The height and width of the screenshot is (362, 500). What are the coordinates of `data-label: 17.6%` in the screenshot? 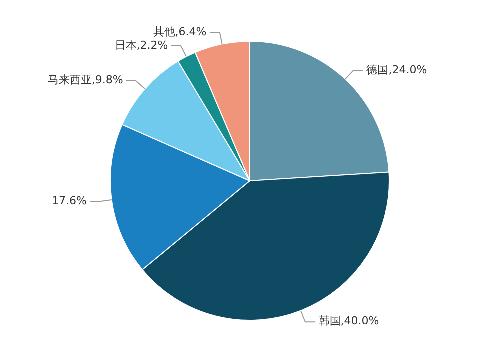 It's located at (69, 201).